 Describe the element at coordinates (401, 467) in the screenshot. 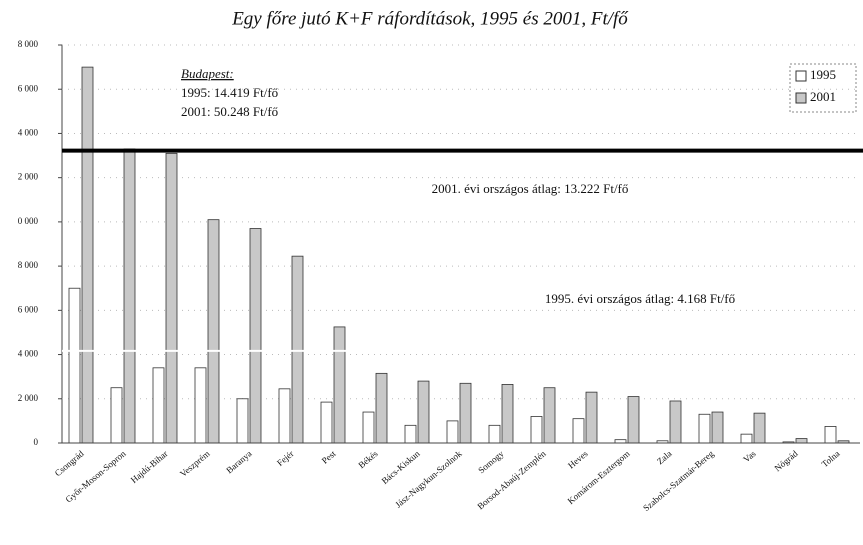

I see `x-tick-label: Bács-Kiskun` at that location.